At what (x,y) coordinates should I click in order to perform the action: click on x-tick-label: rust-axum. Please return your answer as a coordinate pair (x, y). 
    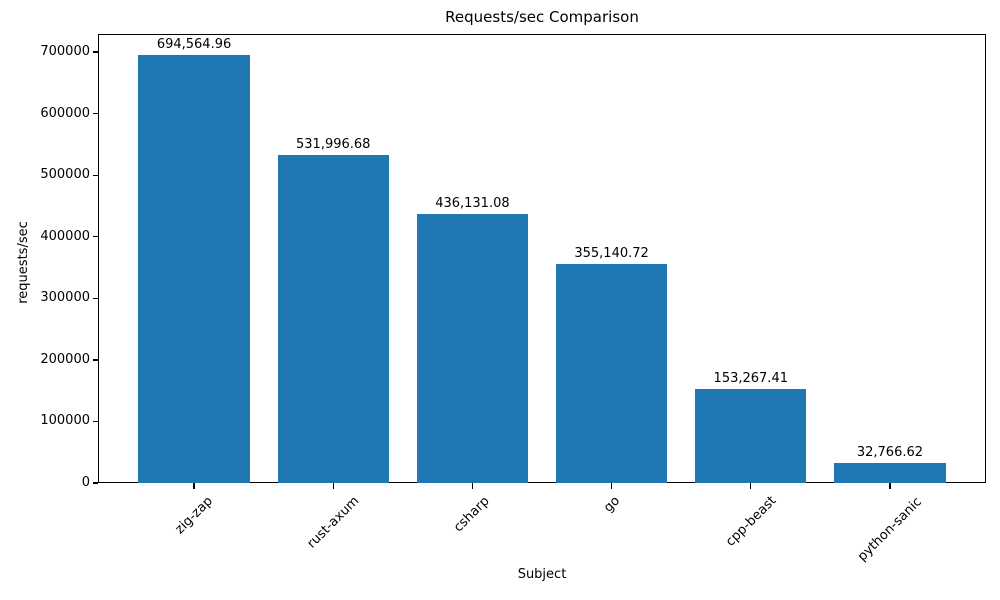
    Looking at the image, I should click on (333, 523).